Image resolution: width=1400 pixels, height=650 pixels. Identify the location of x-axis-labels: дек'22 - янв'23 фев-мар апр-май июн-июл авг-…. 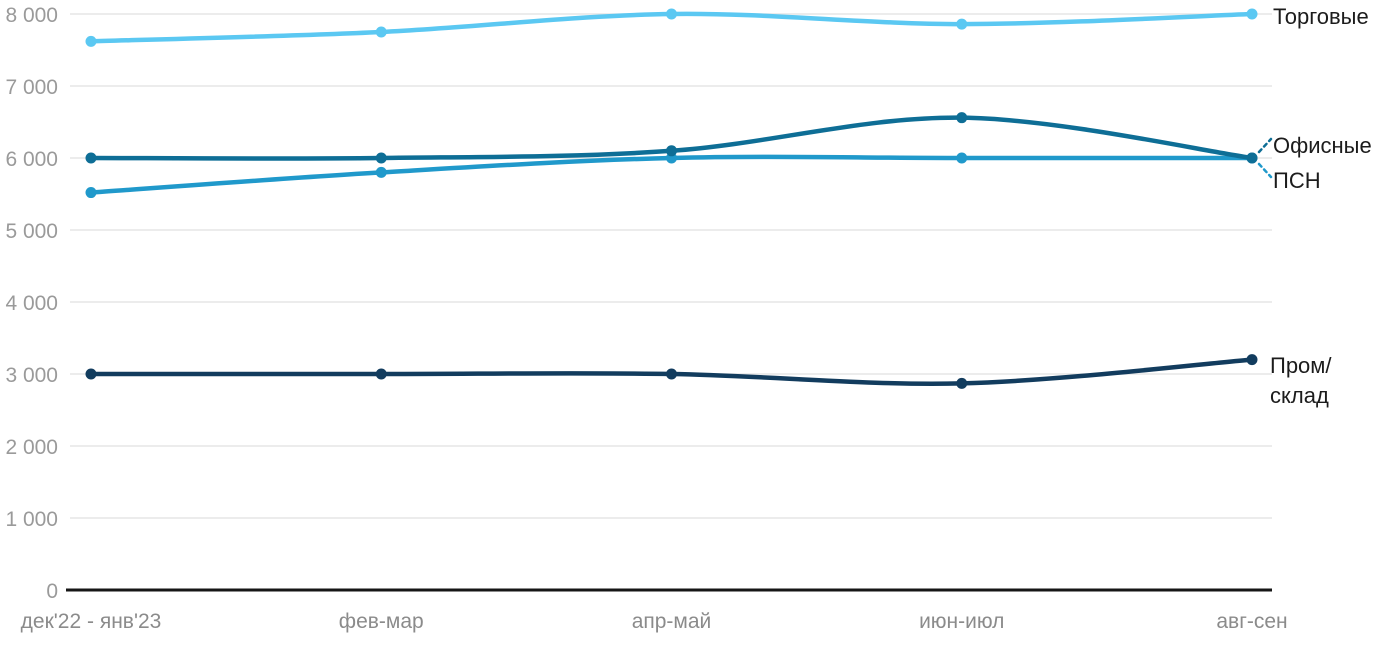
(654, 621).